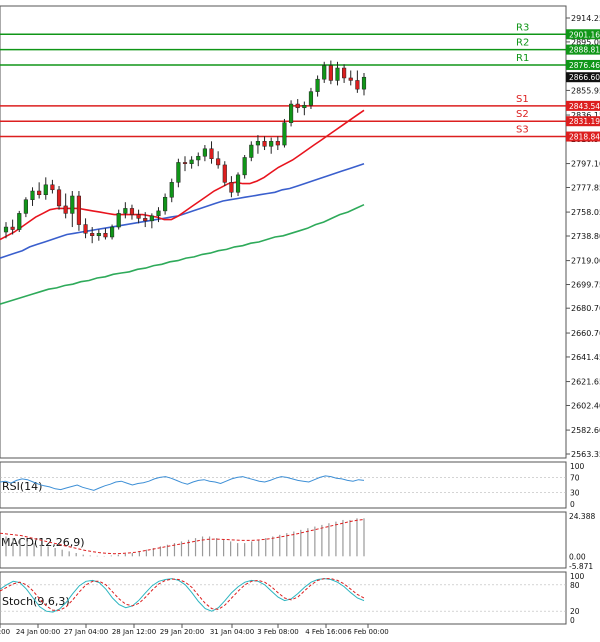 This screenshot has width=600, height=642. I want to click on time-tick-label: 31 Jan 04:00, so click(232, 632).